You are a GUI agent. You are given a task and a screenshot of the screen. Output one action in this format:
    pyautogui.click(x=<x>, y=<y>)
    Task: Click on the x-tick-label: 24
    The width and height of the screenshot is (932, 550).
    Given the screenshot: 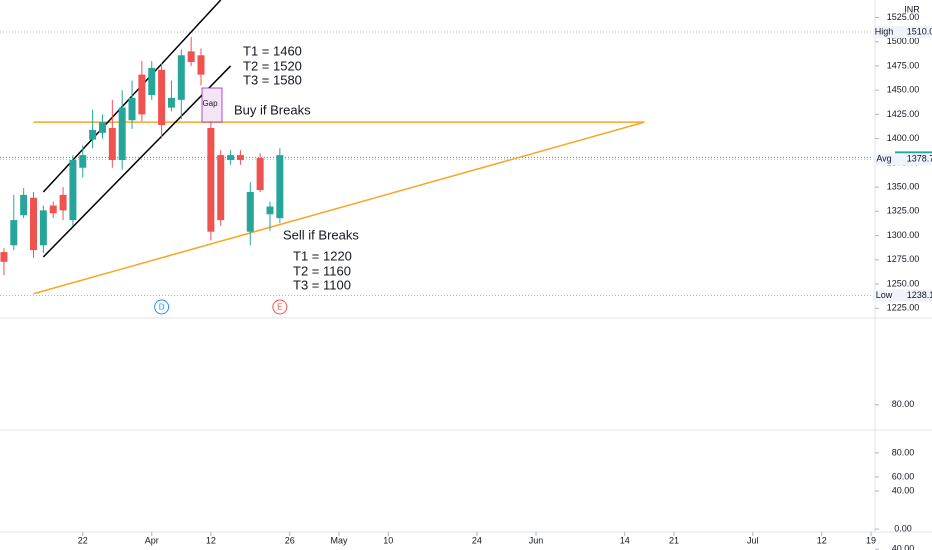 What is the action you would take?
    pyautogui.click(x=477, y=540)
    